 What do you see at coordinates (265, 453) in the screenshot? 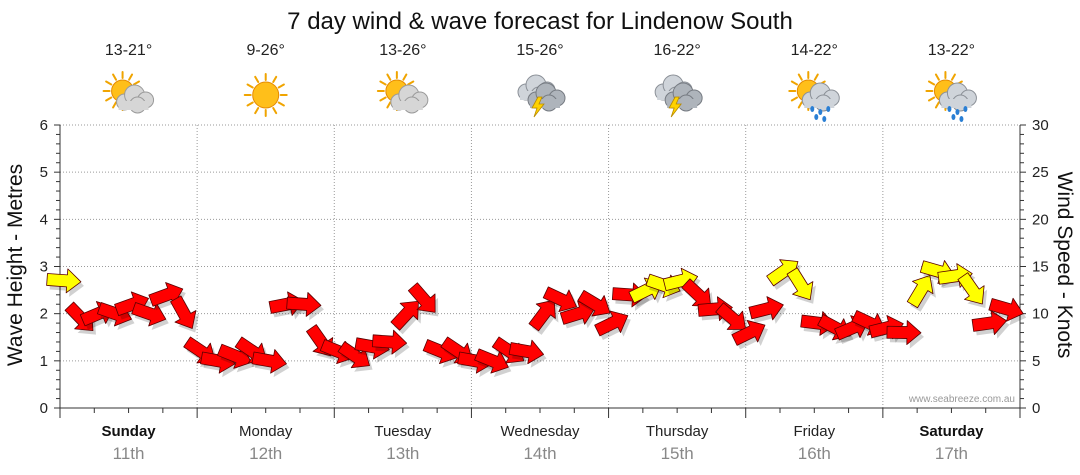
I see `date-label: 12th` at bounding box center [265, 453].